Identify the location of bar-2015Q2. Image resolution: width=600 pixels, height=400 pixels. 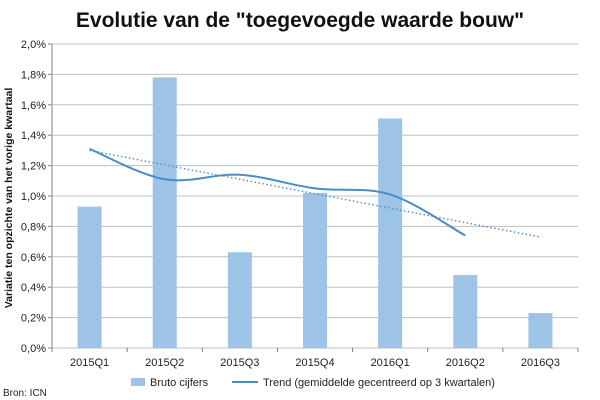
(164, 212).